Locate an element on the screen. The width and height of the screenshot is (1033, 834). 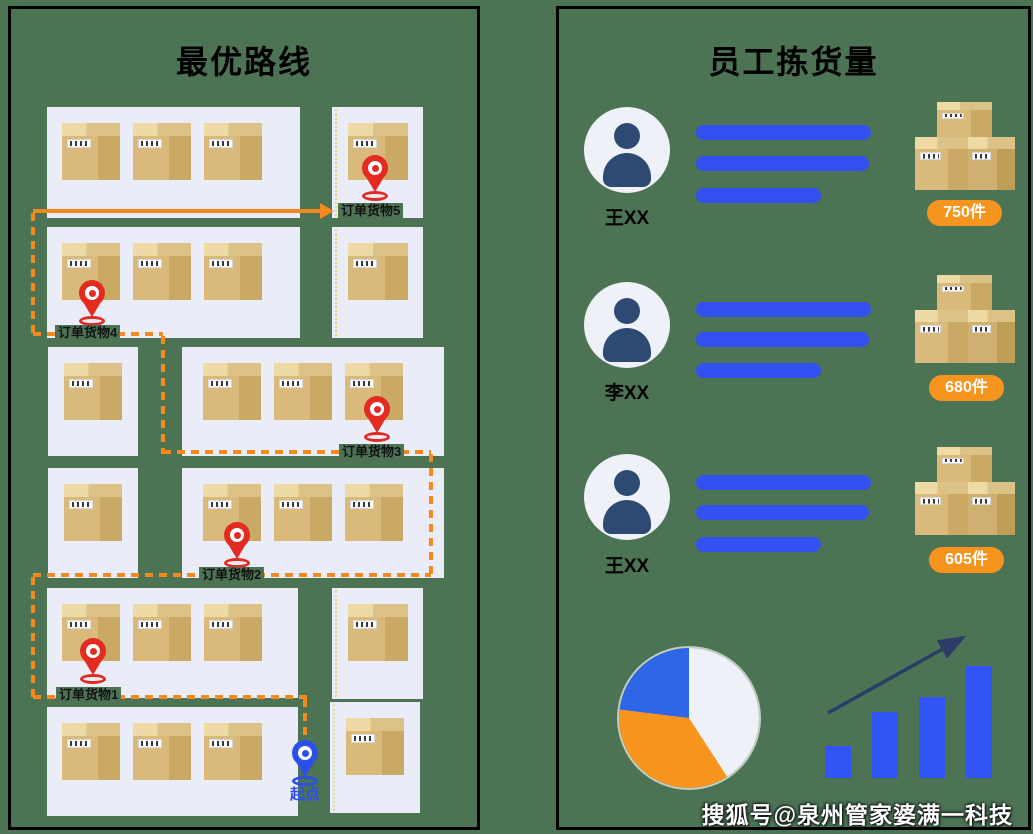
start-pin-icon is located at coordinates (305, 763).